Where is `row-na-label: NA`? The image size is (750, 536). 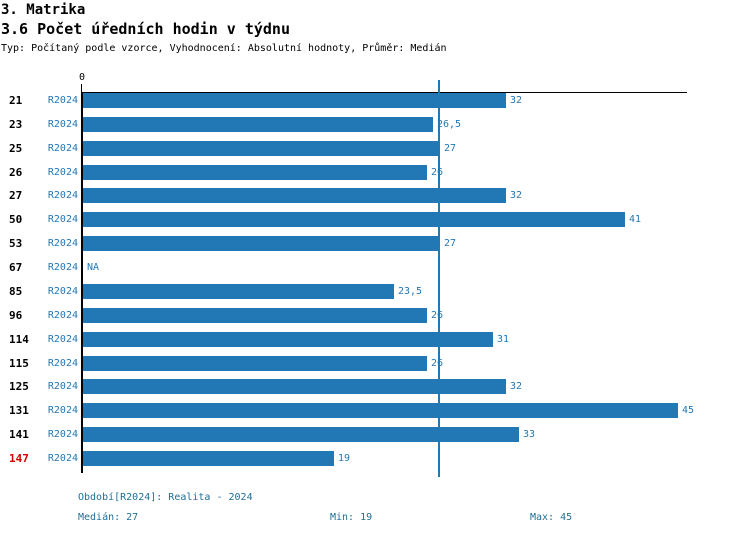 row-na-label: NA is located at coordinates (93, 267).